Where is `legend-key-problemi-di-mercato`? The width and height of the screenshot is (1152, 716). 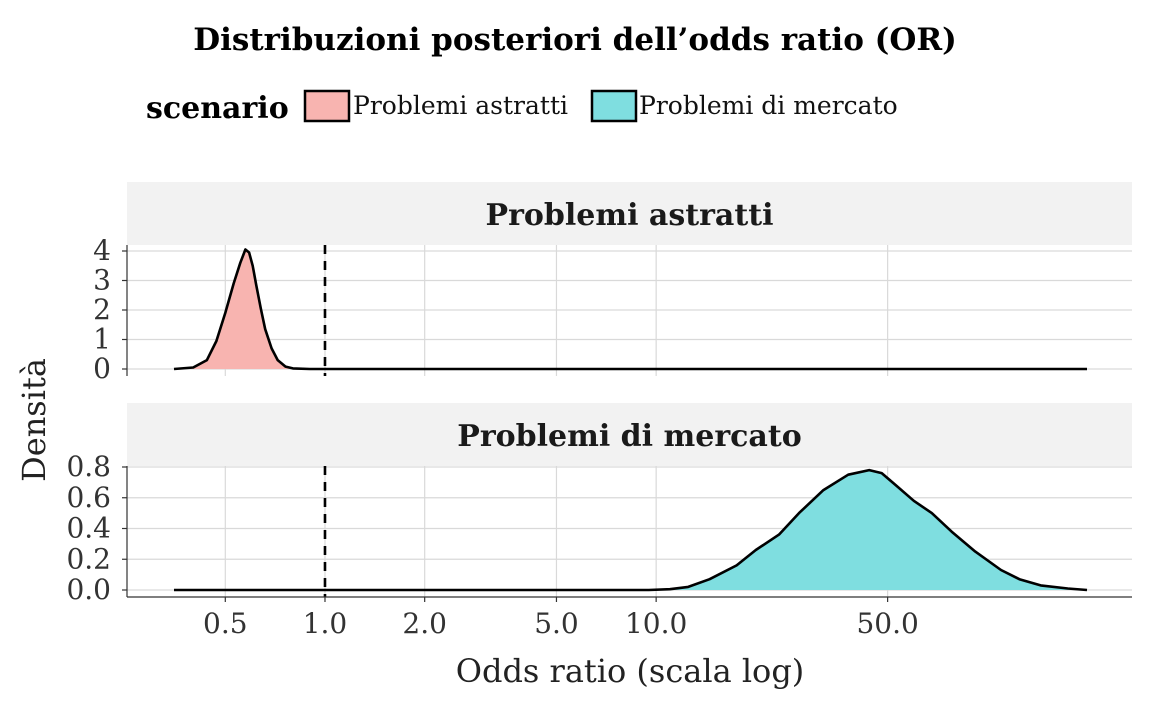 legend-key-problemi-di-mercato is located at coordinates (614, 106).